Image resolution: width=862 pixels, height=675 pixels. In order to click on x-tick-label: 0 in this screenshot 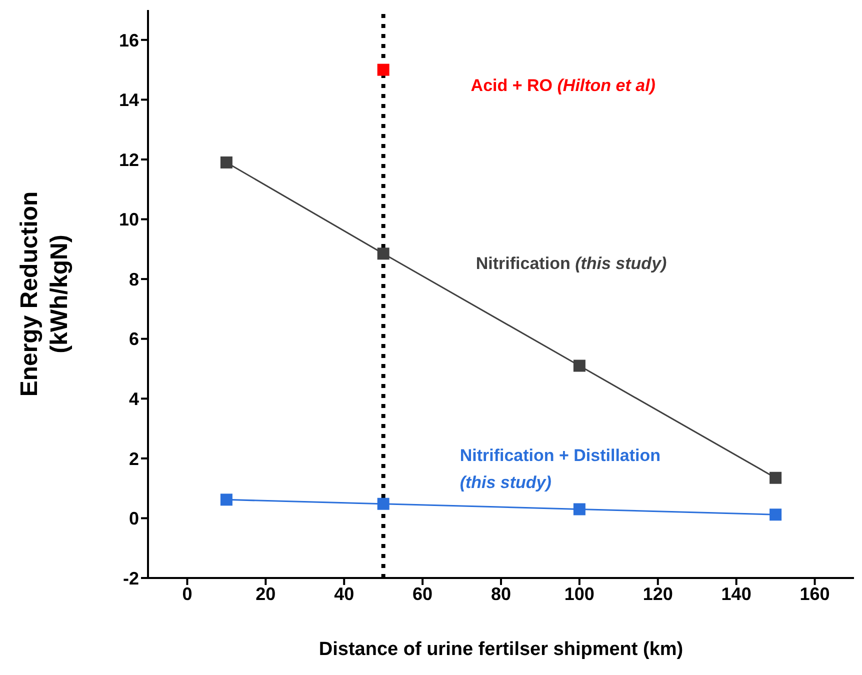, I will do `click(187, 594)`.